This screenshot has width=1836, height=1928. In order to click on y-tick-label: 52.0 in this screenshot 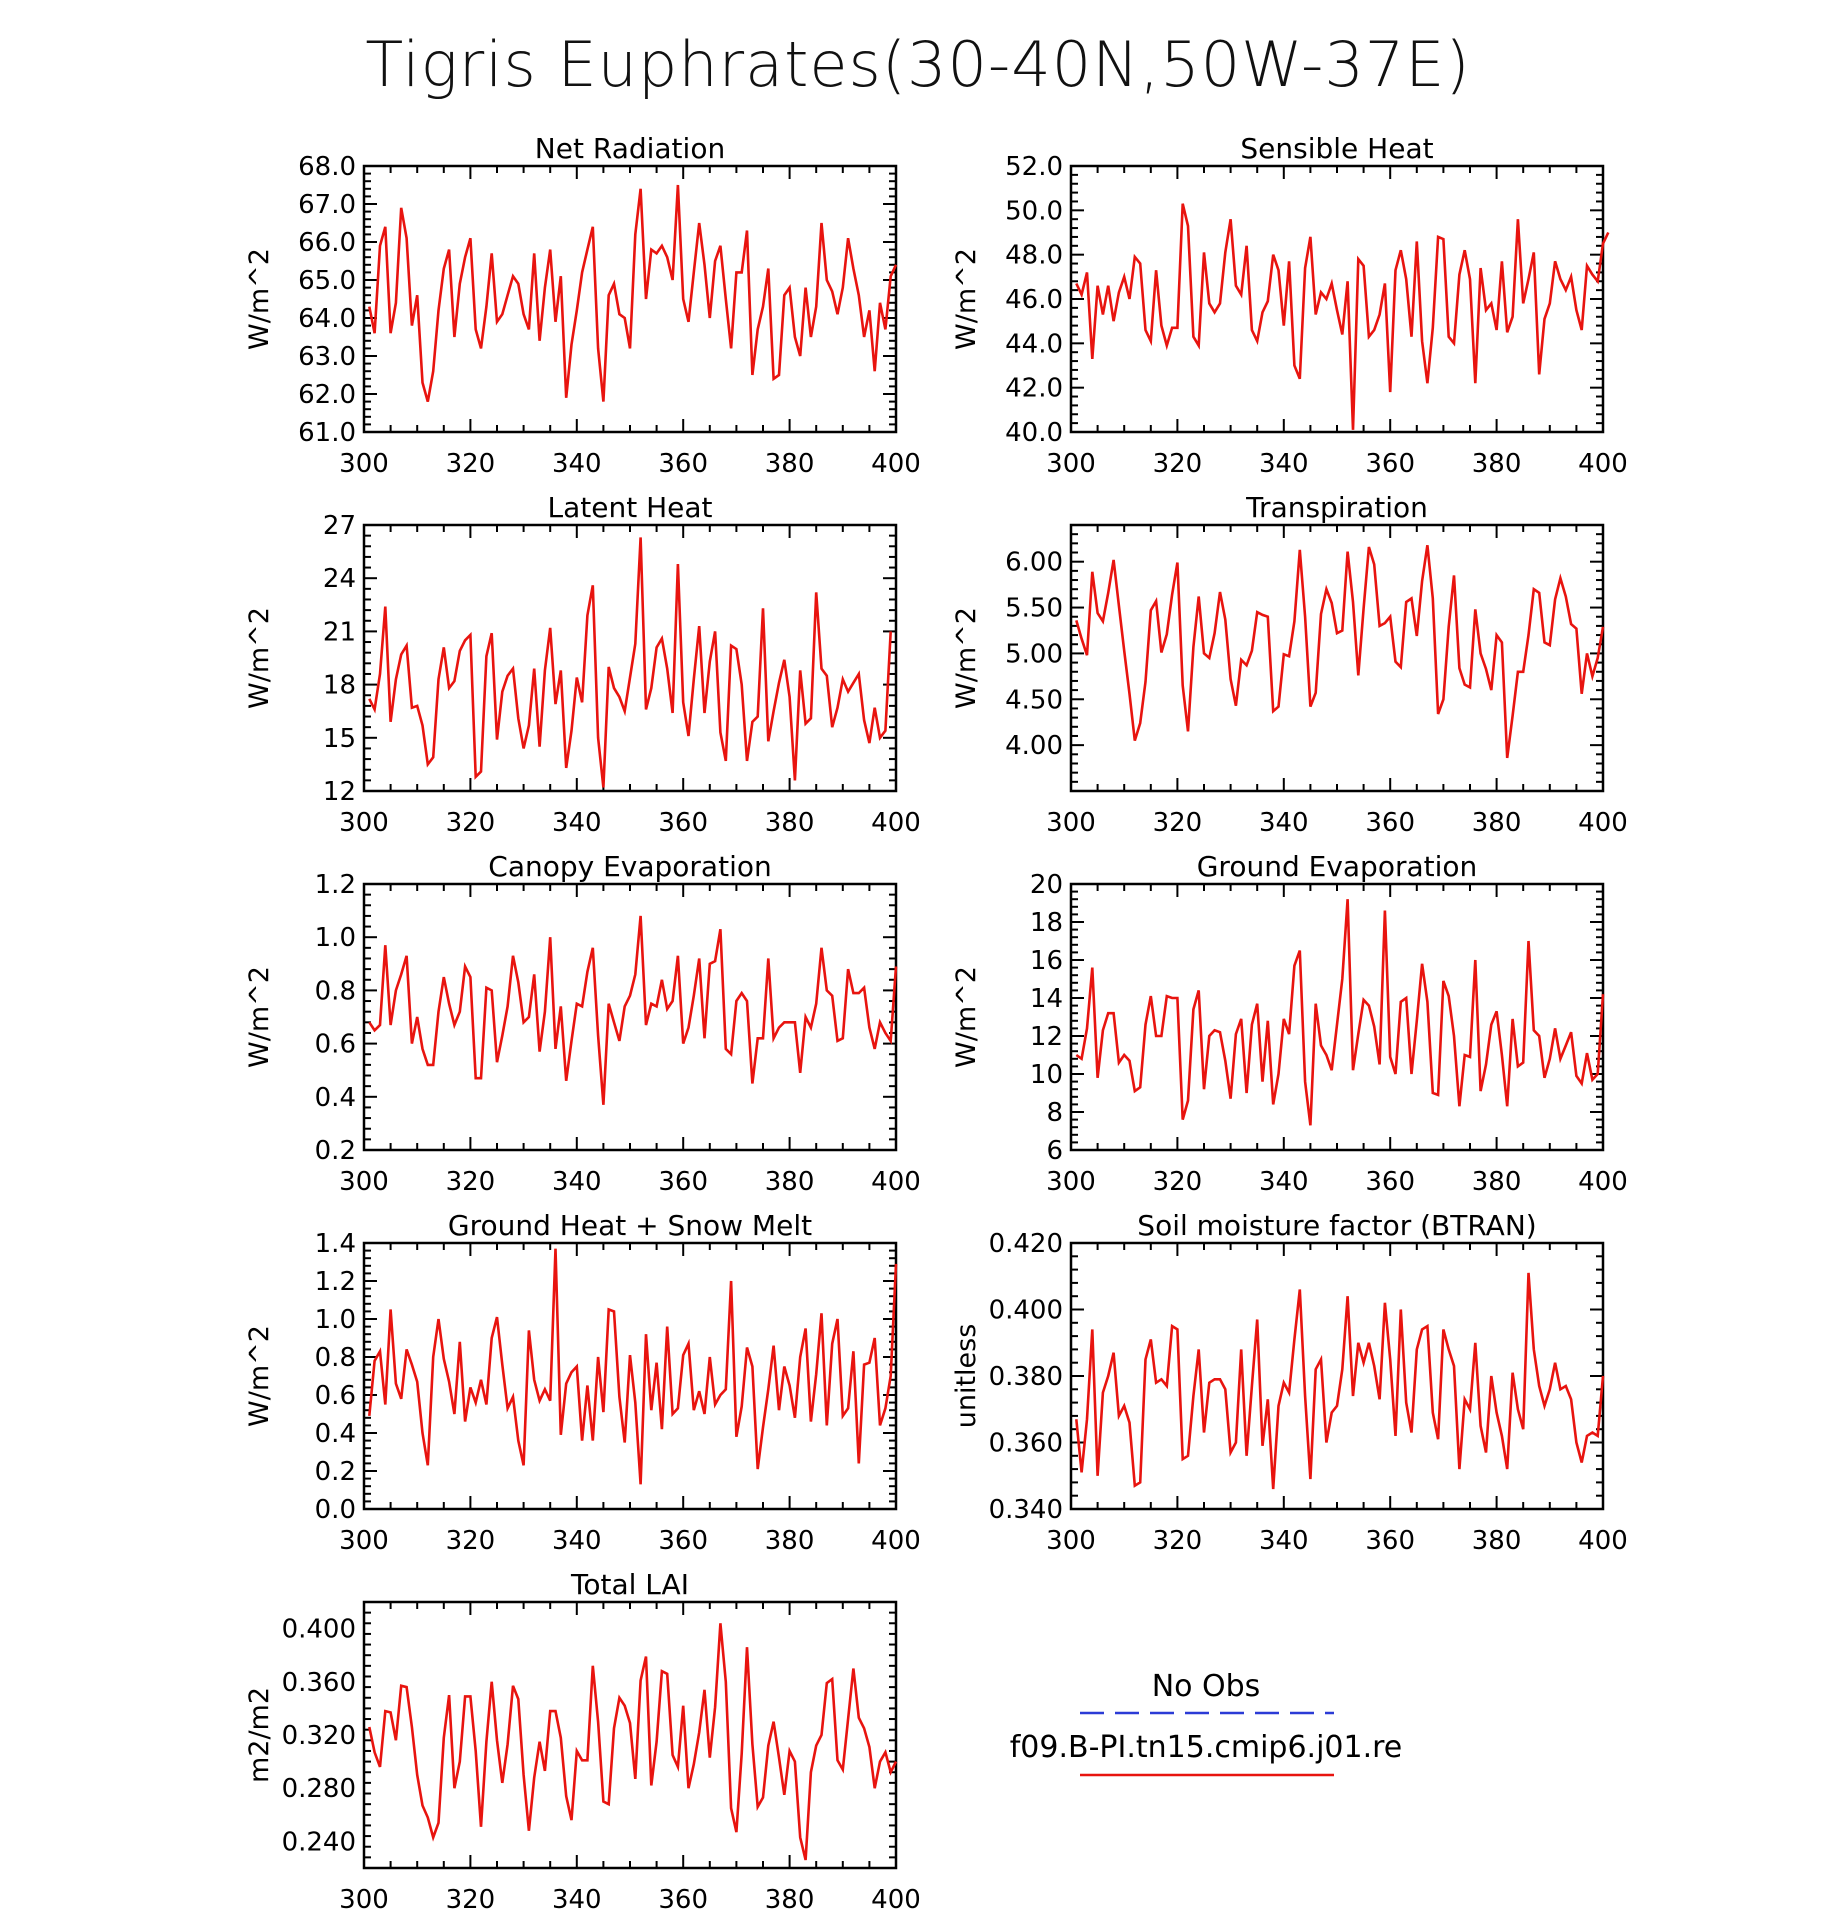, I will do `click(1034, 167)`.